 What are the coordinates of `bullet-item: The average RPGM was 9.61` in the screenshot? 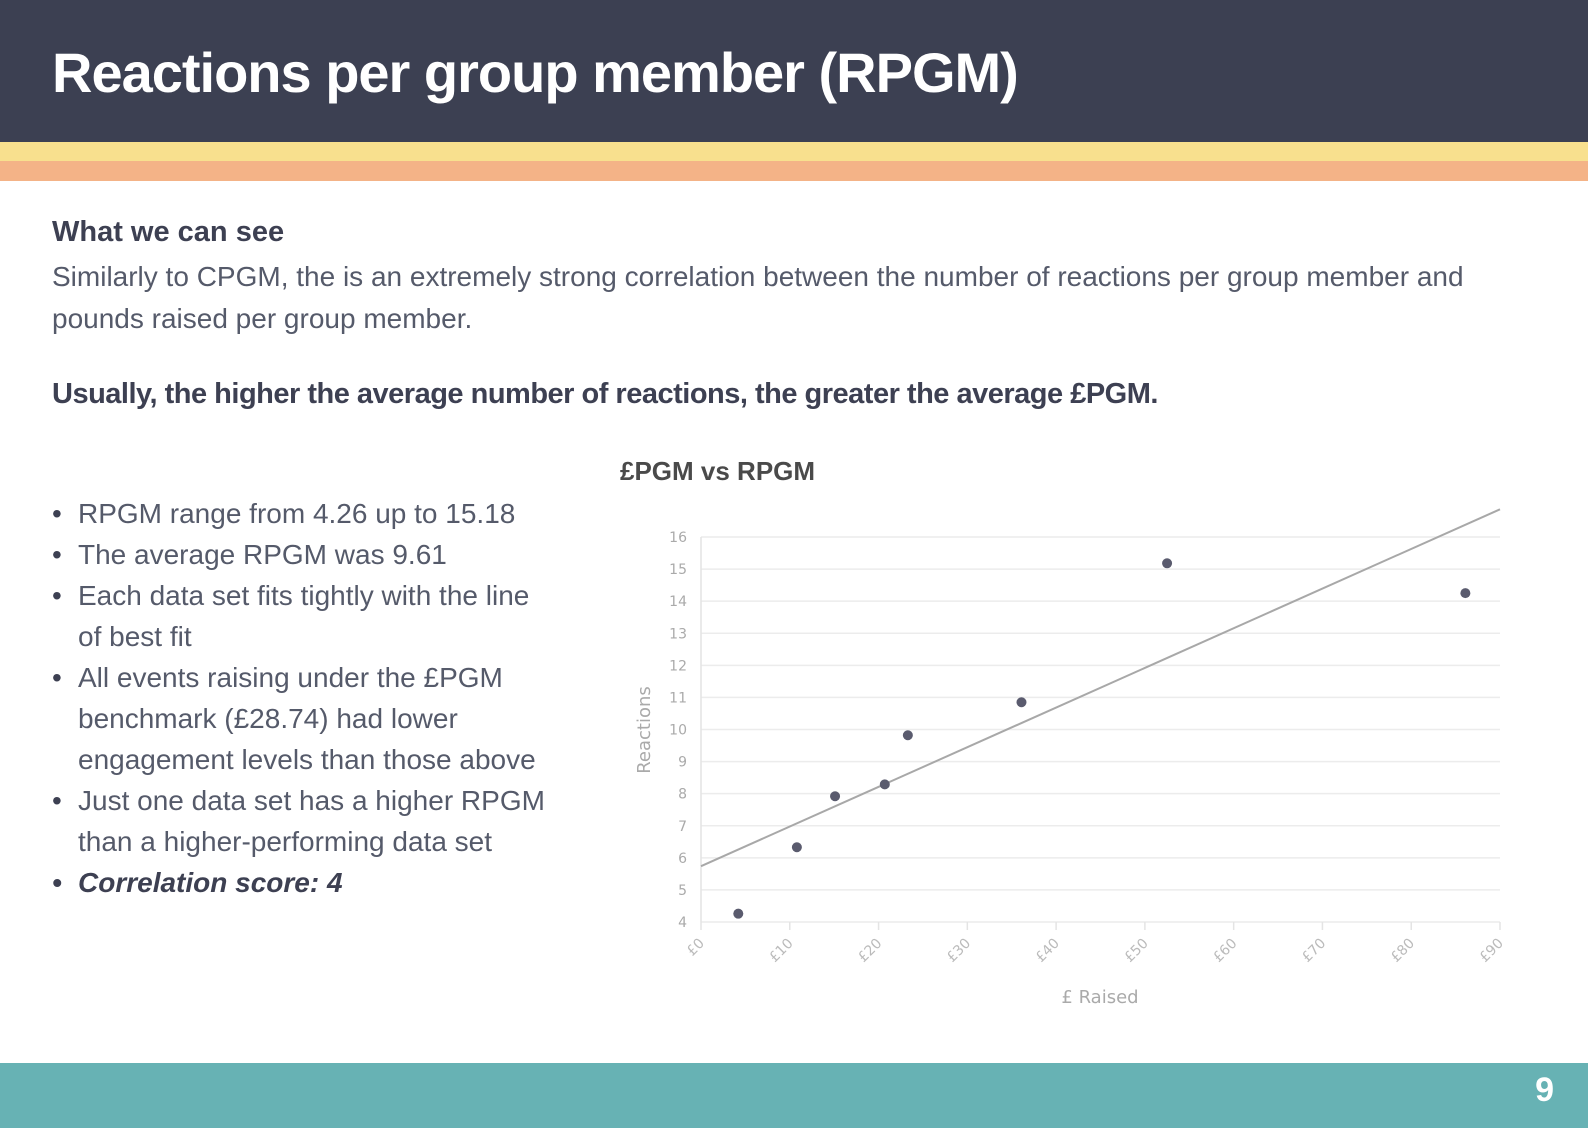 It's located at (302, 554).